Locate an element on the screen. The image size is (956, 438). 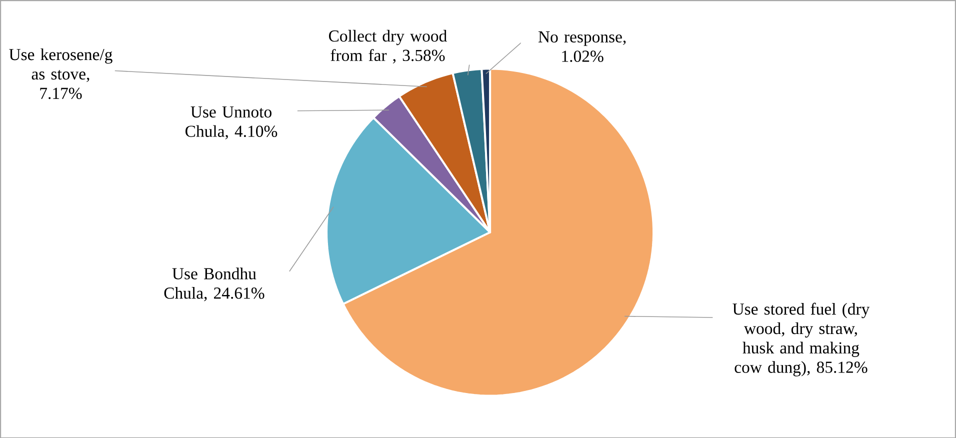
slice-label: Use stored fuel (dry wood, dry straw, husk and making cow dung), 85.12% is located at coordinates (801, 339).